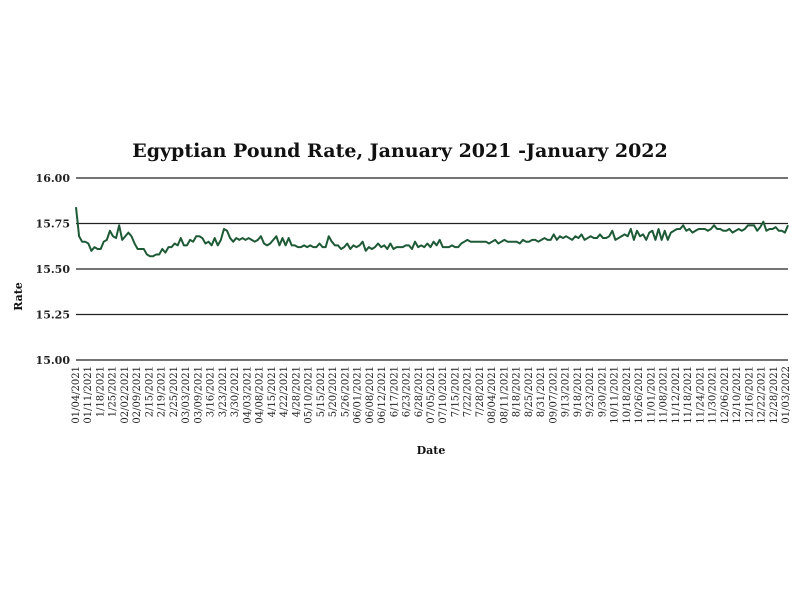 Image resolution: width=800 pixels, height=600 pixels. Describe the element at coordinates (774, 395) in the screenshot. I see `x-tick-label: 12/28/2021` at that location.